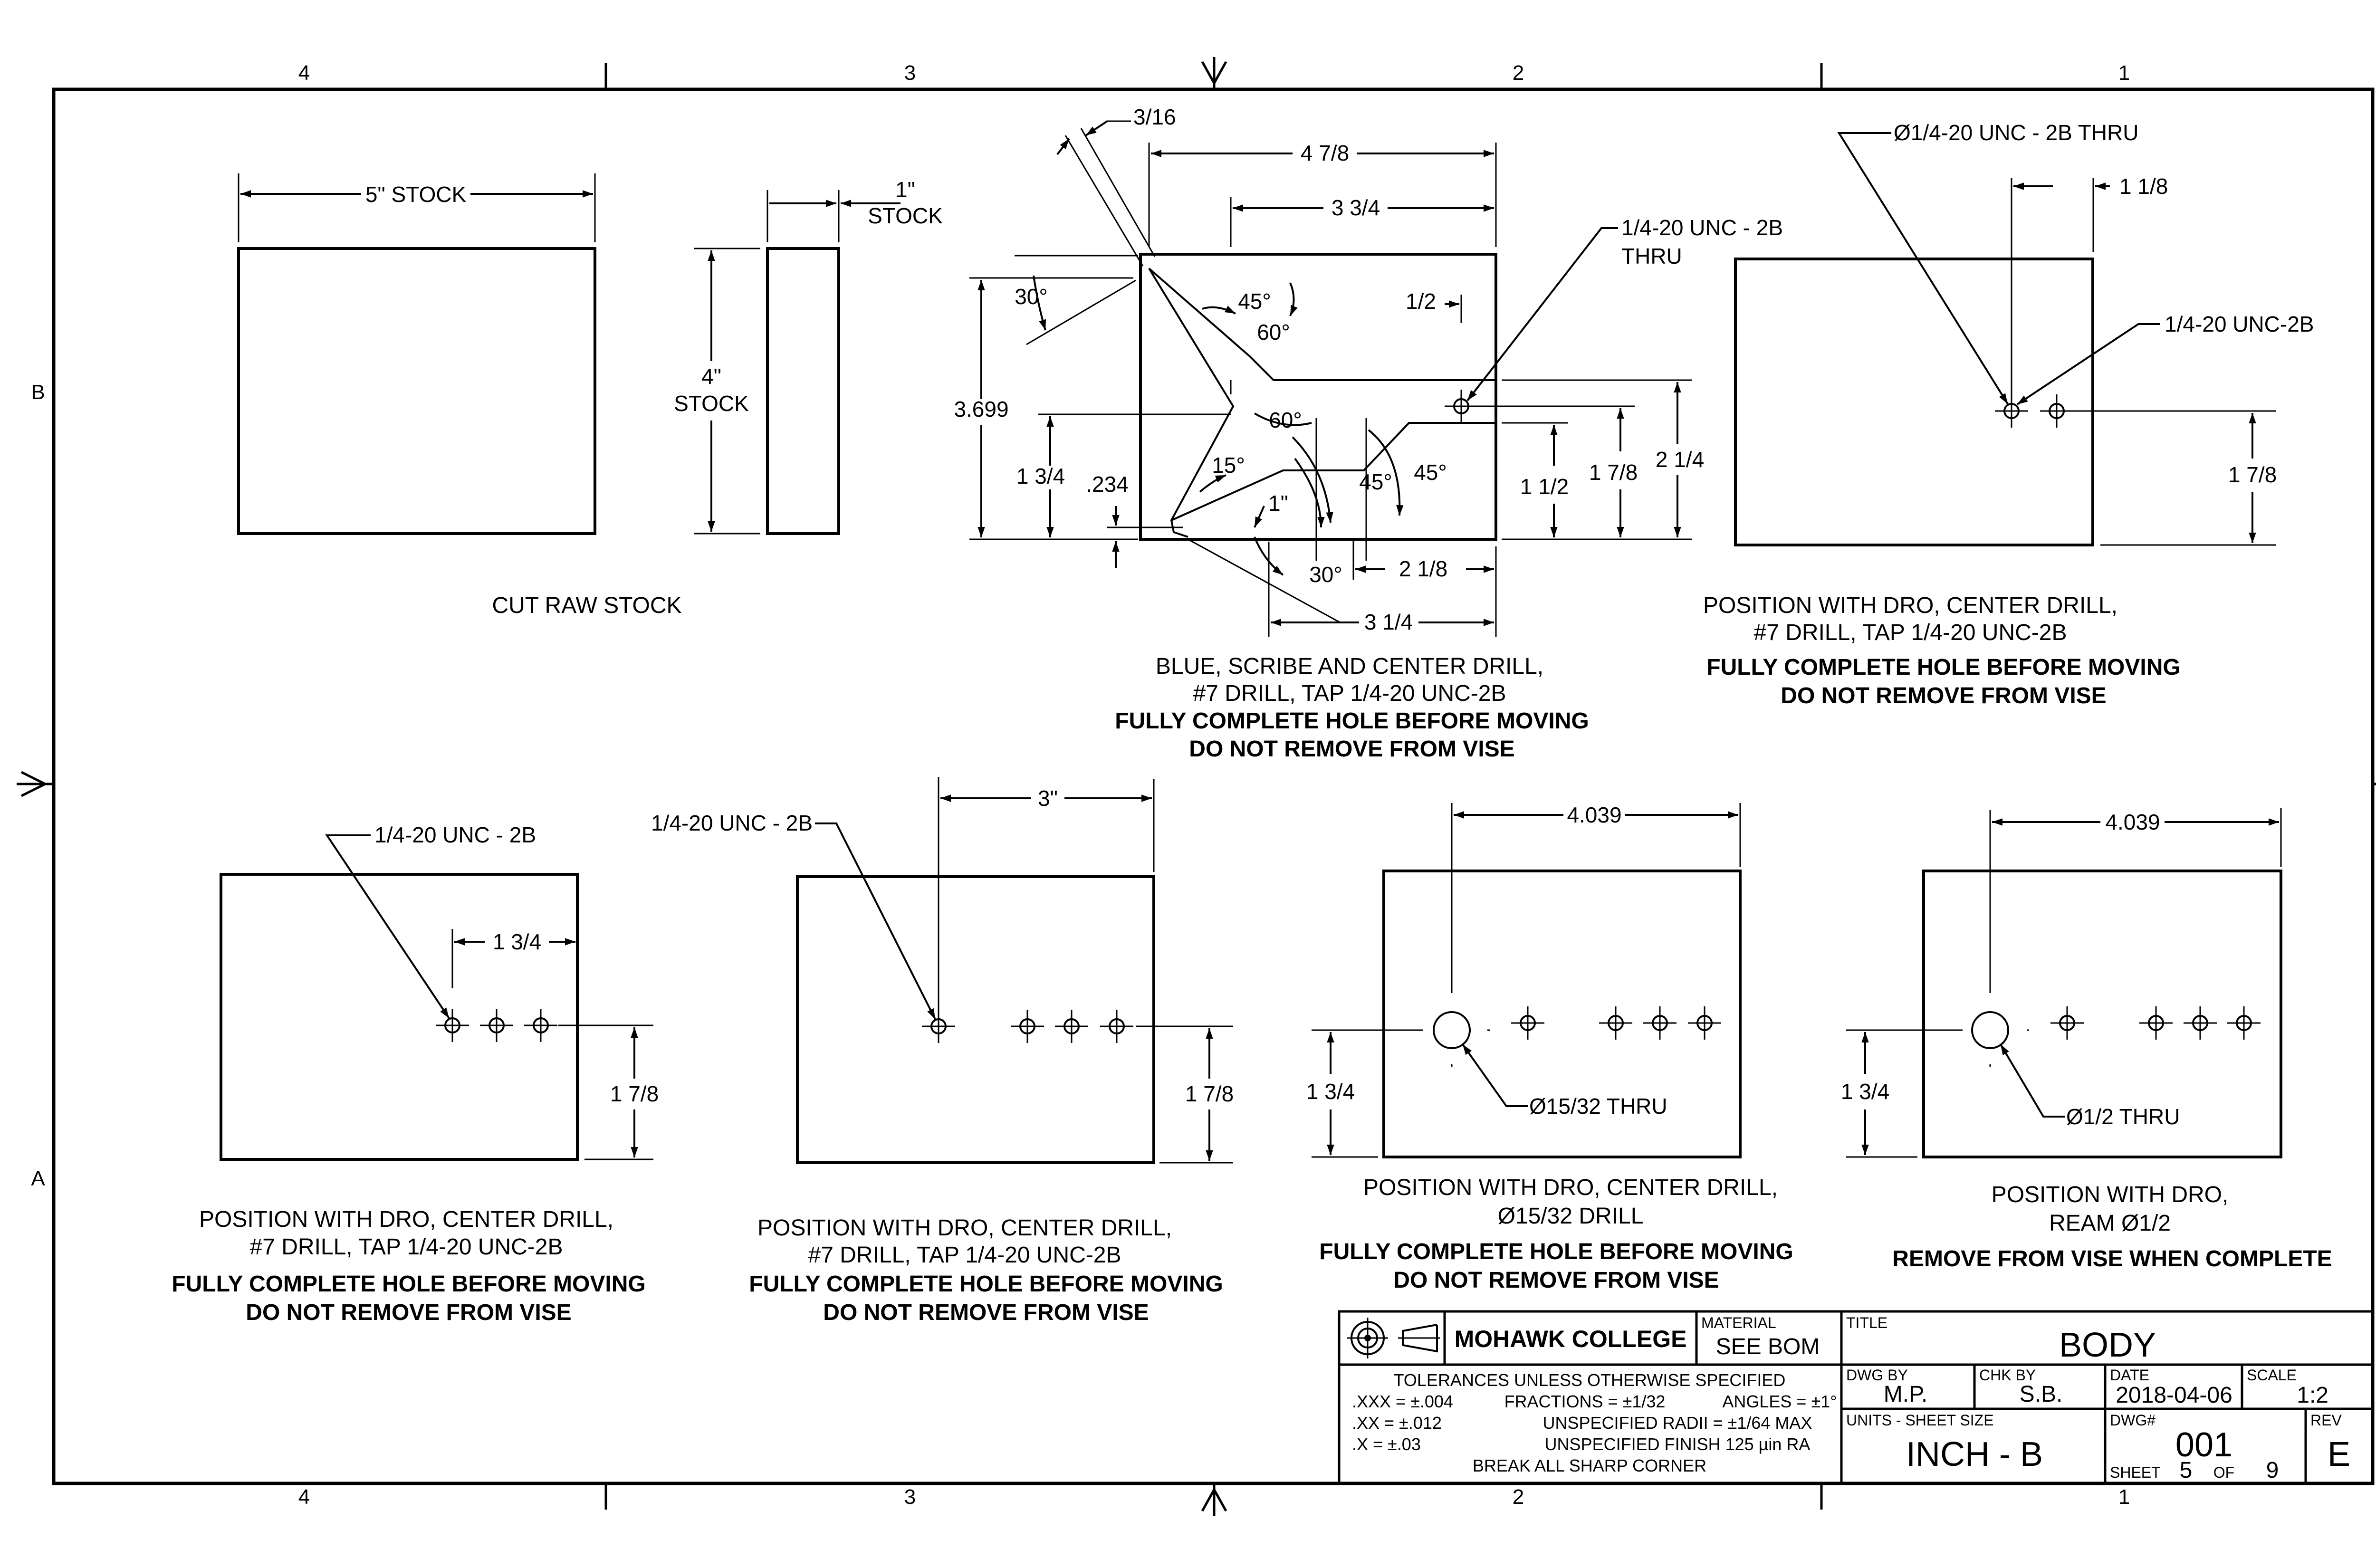 The height and width of the screenshot is (1568, 2376). I want to click on note-position-v6: POSITION WITH DRO, CENTER DRILL,, so click(1570, 1187).